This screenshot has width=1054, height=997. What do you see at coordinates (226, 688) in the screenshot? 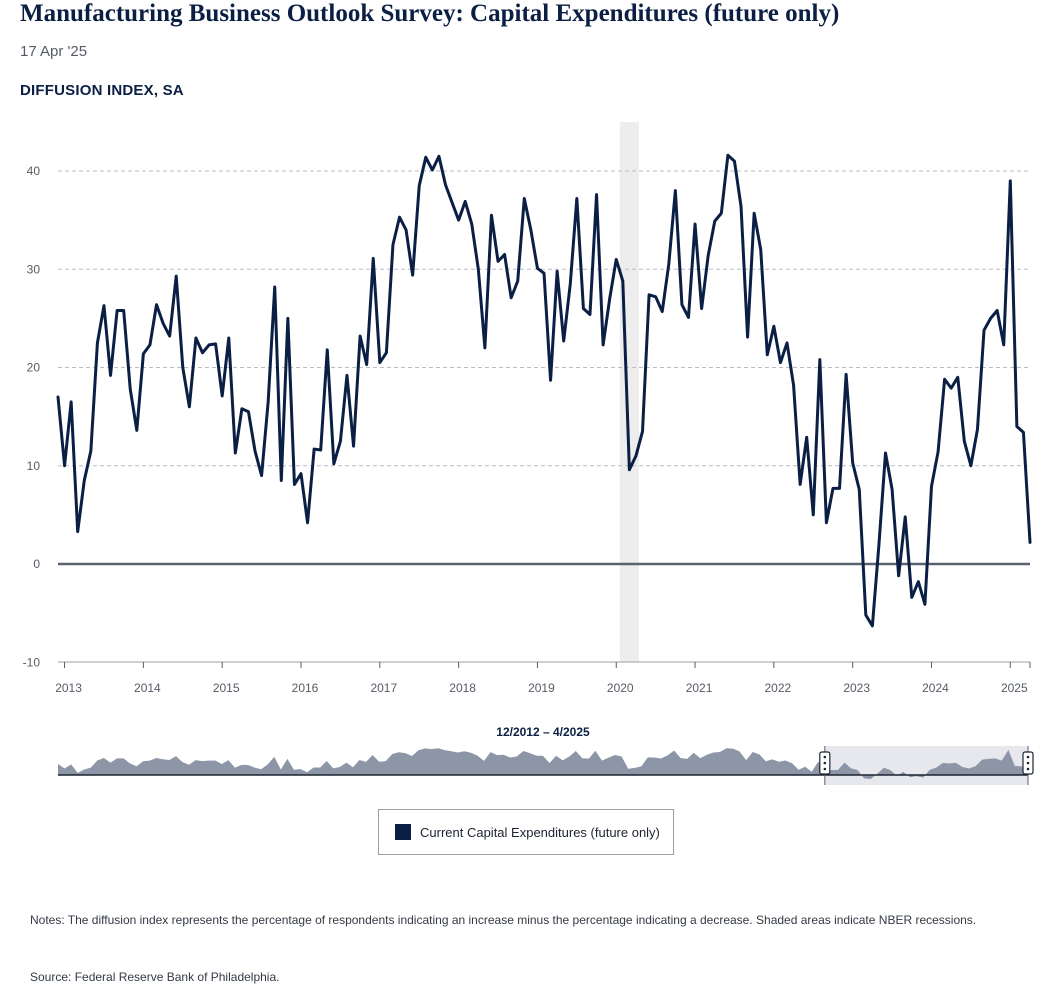
I see `x-tick-label: 2015` at bounding box center [226, 688].